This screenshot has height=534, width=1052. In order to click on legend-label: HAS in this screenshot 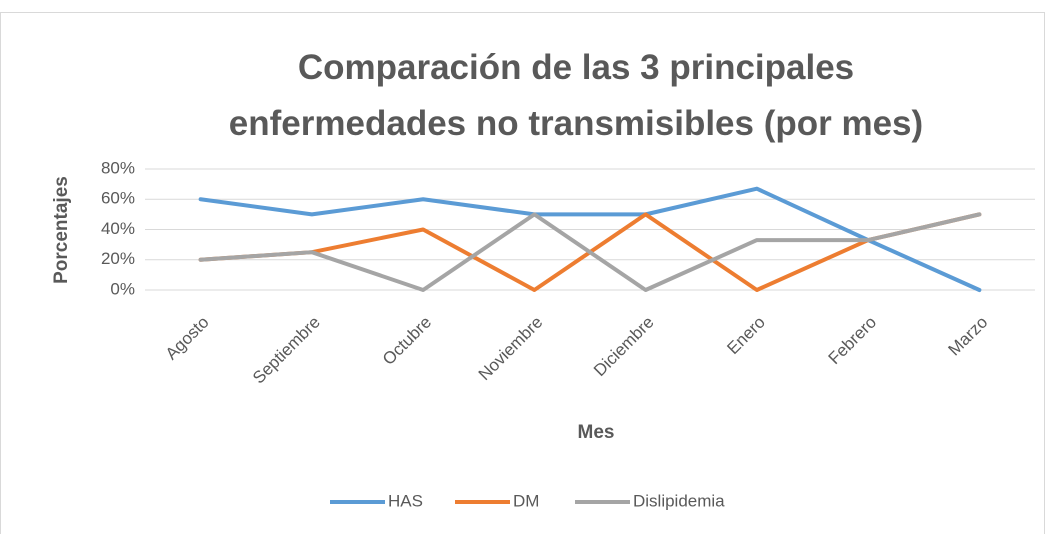, I will do `click(405, 500)`.